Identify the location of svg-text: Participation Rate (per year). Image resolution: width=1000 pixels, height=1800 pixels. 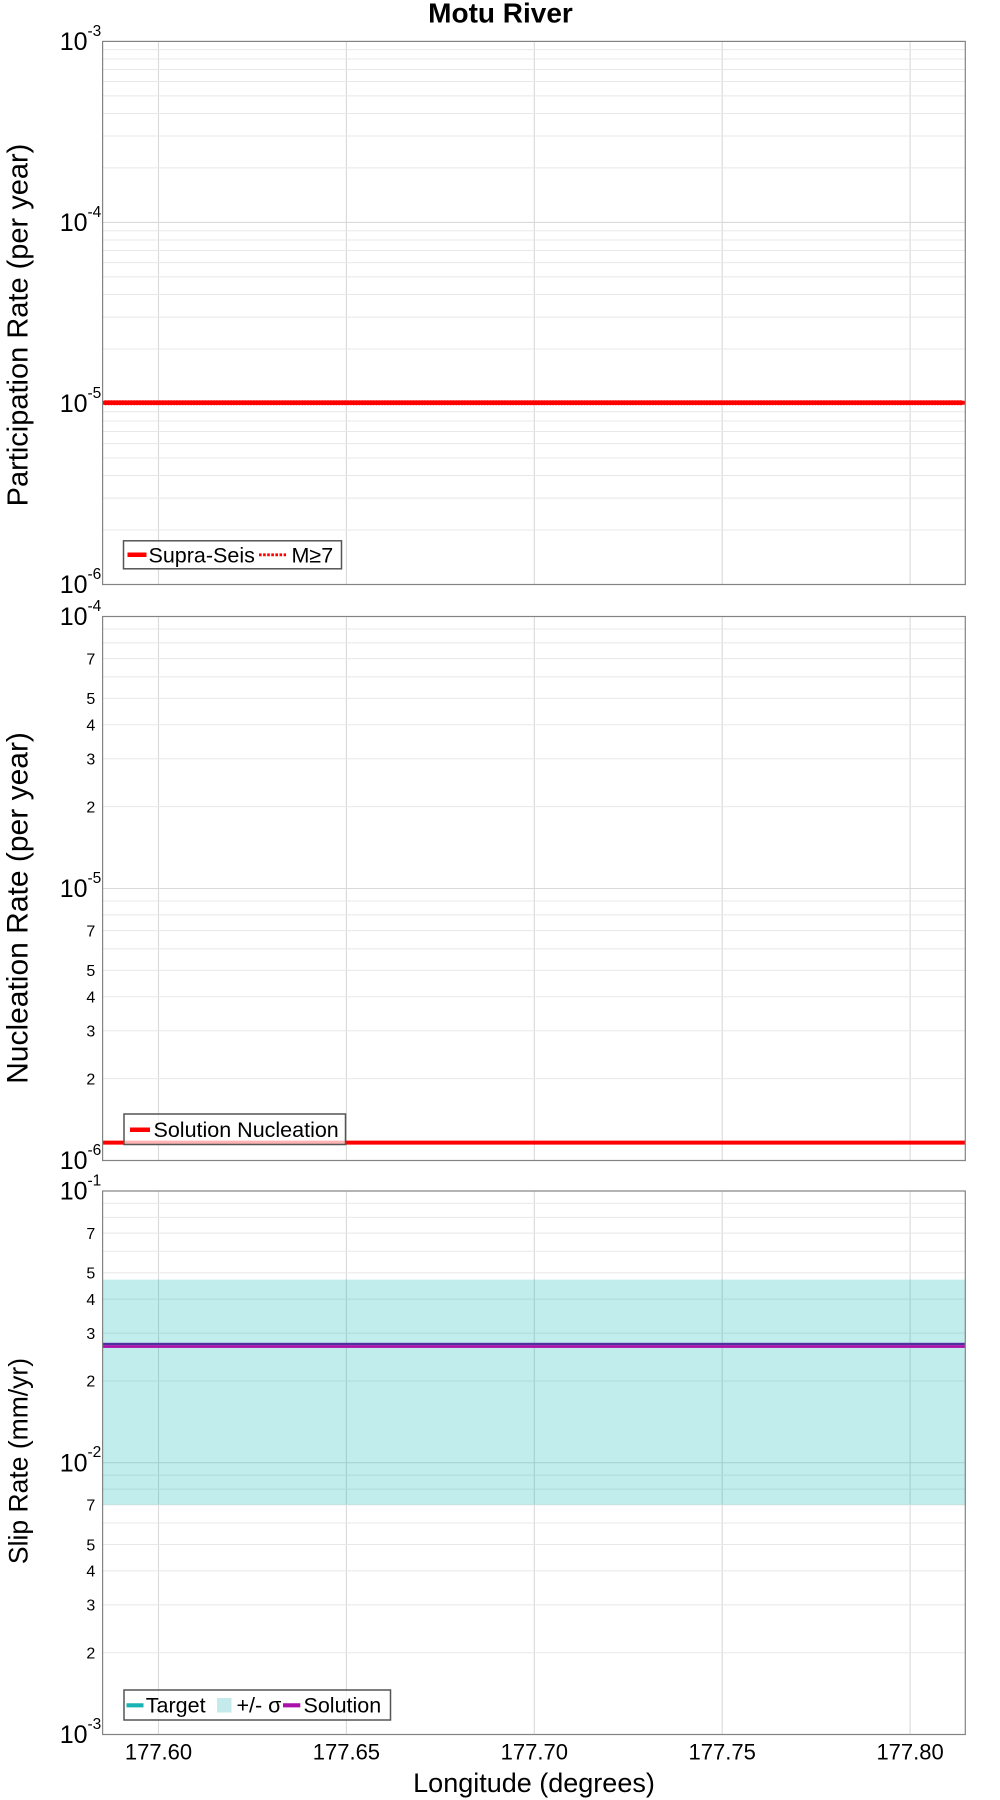
(19, 325).